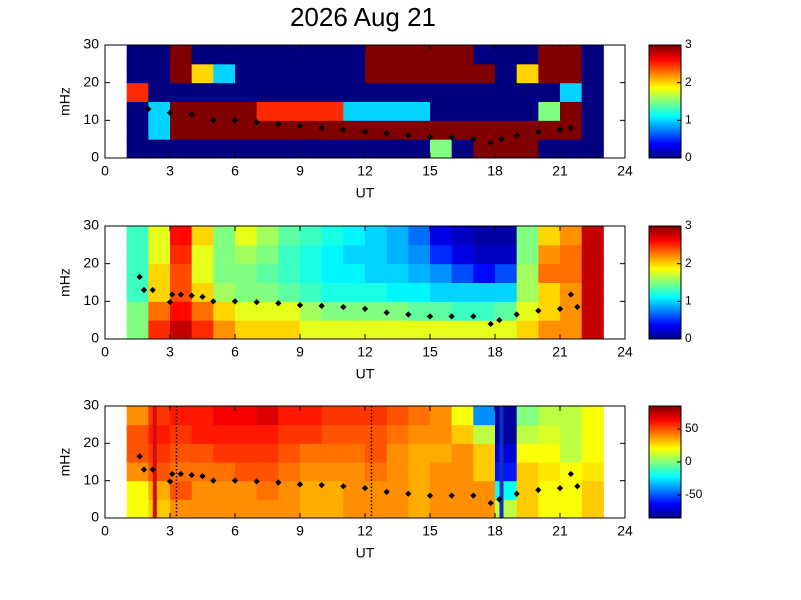 Image resolution: width=801 pixels, height=600 pixels. Describe the element at coordinates (300, 171) in the screenshot. I see `x-tick-label: 9` at that location.